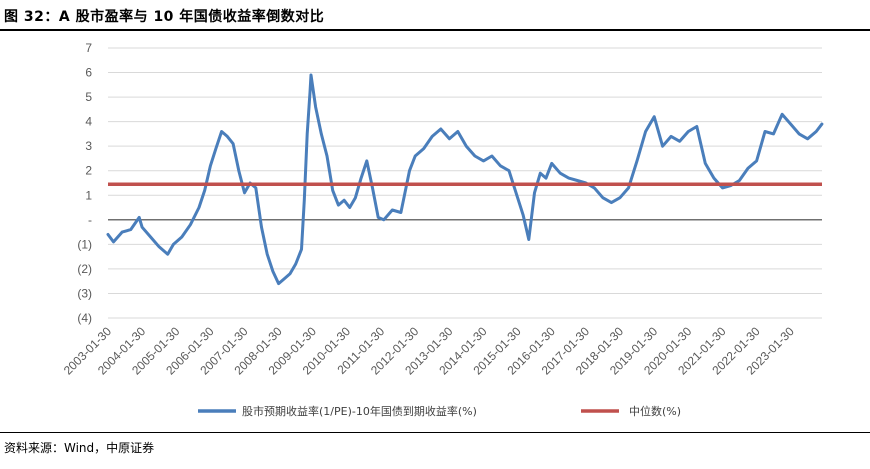 Image resolution: width=870 pixels, height=469 pixels. Describe the element at coordinates (88, 195) in the screenshot. I see `y-tick-label: 1` at that location.